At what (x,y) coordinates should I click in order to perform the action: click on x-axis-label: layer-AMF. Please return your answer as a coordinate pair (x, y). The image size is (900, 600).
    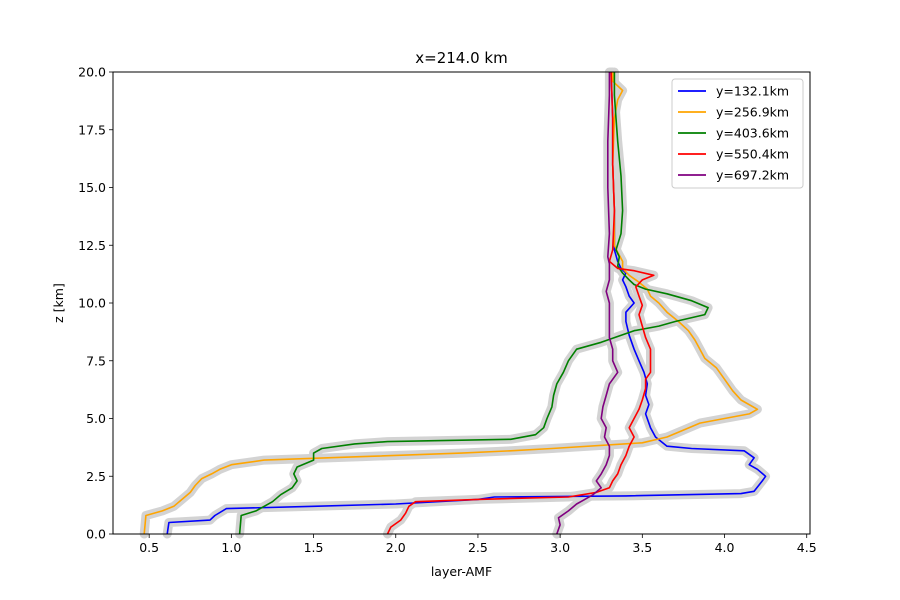
    Looking at the image, I should click on (461, 571).